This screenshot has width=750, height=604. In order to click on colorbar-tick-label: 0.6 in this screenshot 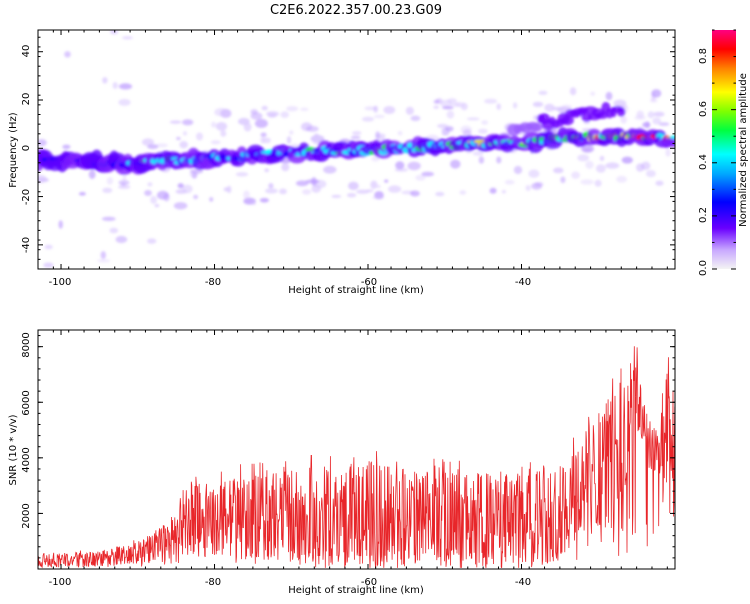, I will do `click(703, 109)`.